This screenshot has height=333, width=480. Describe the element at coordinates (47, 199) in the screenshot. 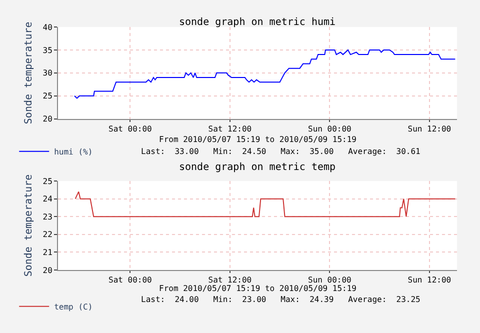

I see `y-tick-label: 24` at that location.